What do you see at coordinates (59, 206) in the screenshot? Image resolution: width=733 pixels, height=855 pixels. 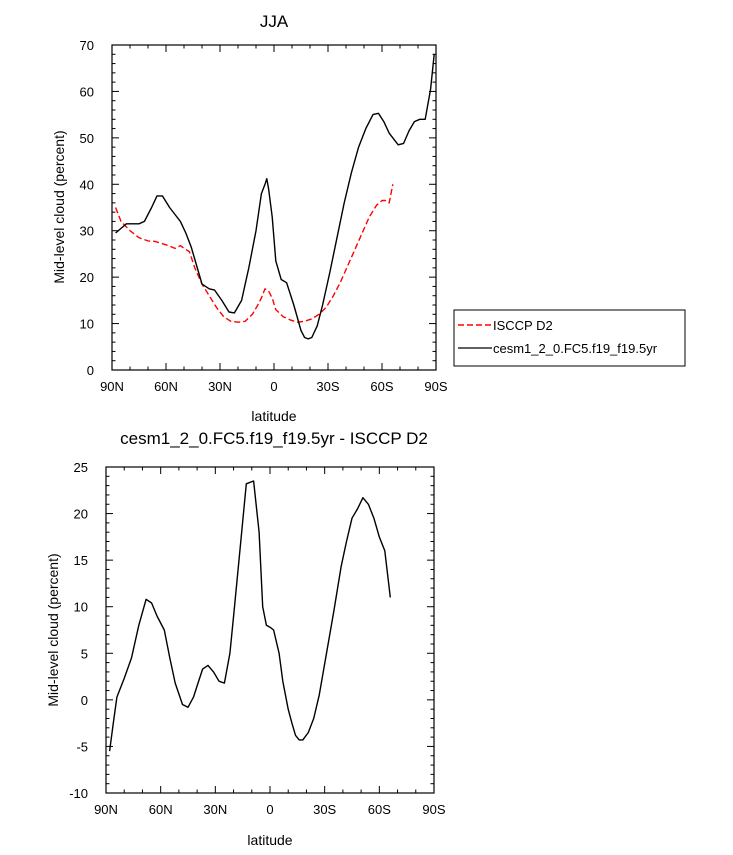 I see `top-y-axis-label: Mid-level cloud (percent)` at bounding box center [59, 206].